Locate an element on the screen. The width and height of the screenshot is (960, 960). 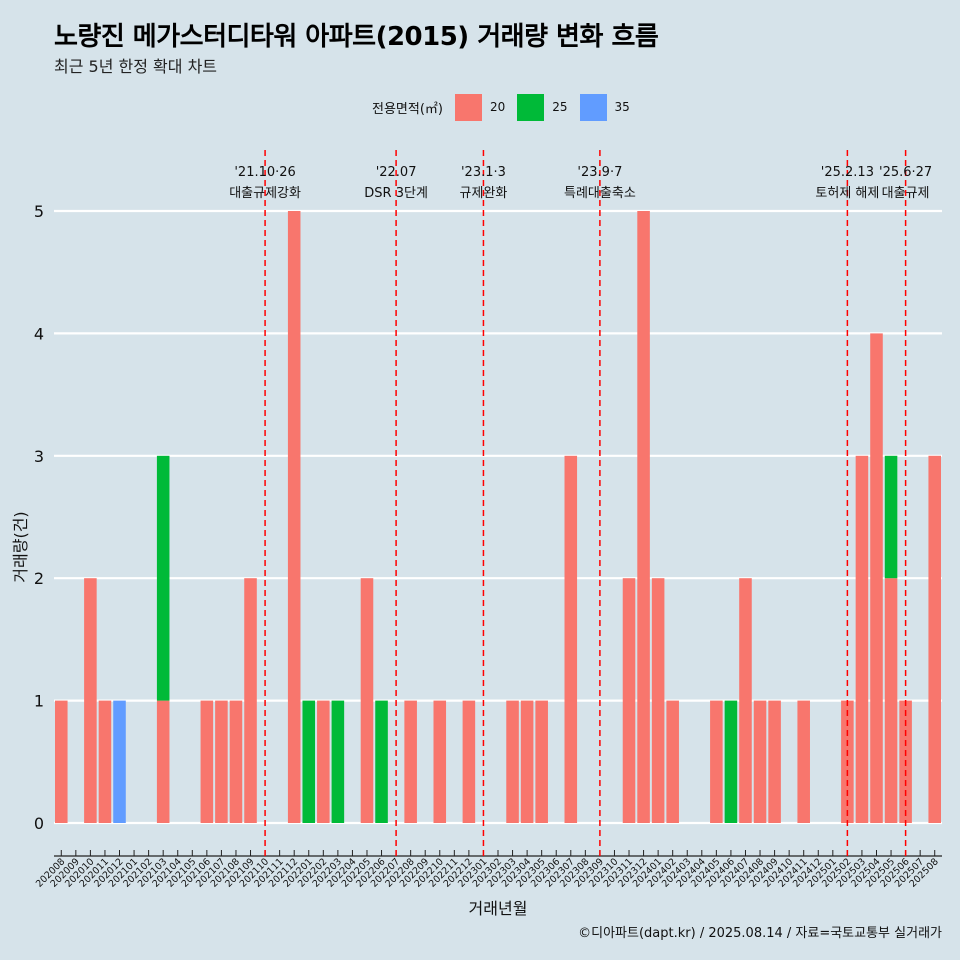
y-tick-label-5: 5 is located at coordinates (39, 211).